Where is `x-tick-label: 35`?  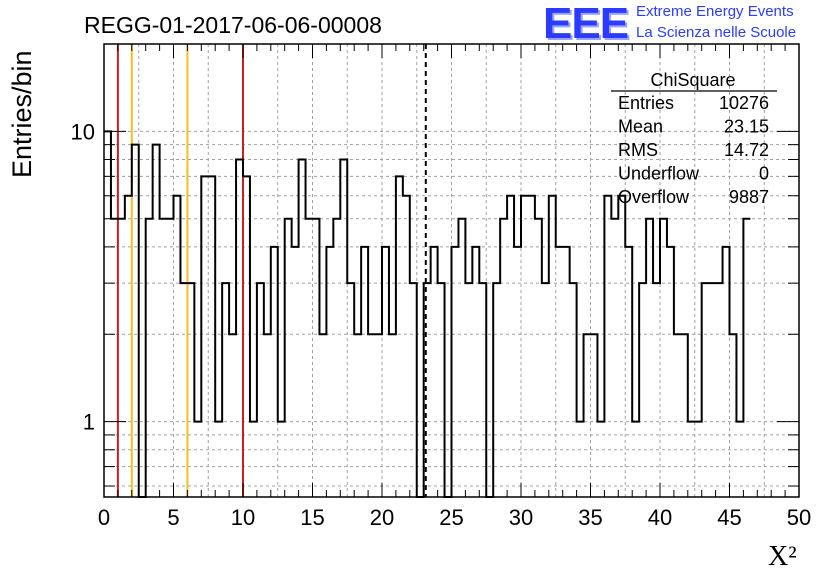 x-tick-label: 35 is located at coordinates (590, 517).